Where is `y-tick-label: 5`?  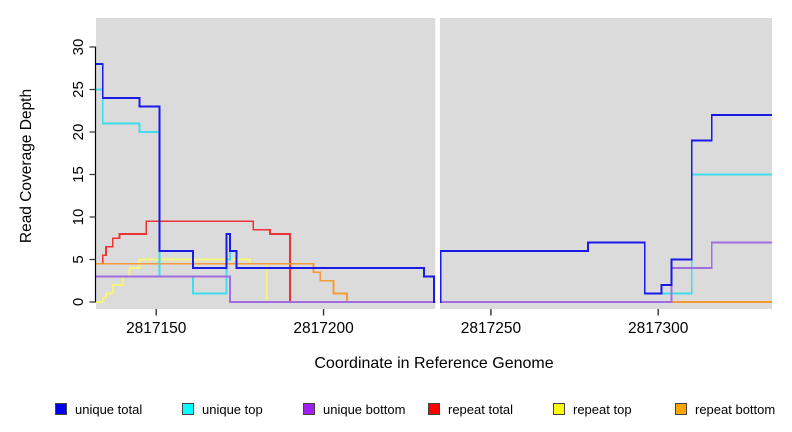 y-tick-label: 5 is located at coordinates (78, 259).